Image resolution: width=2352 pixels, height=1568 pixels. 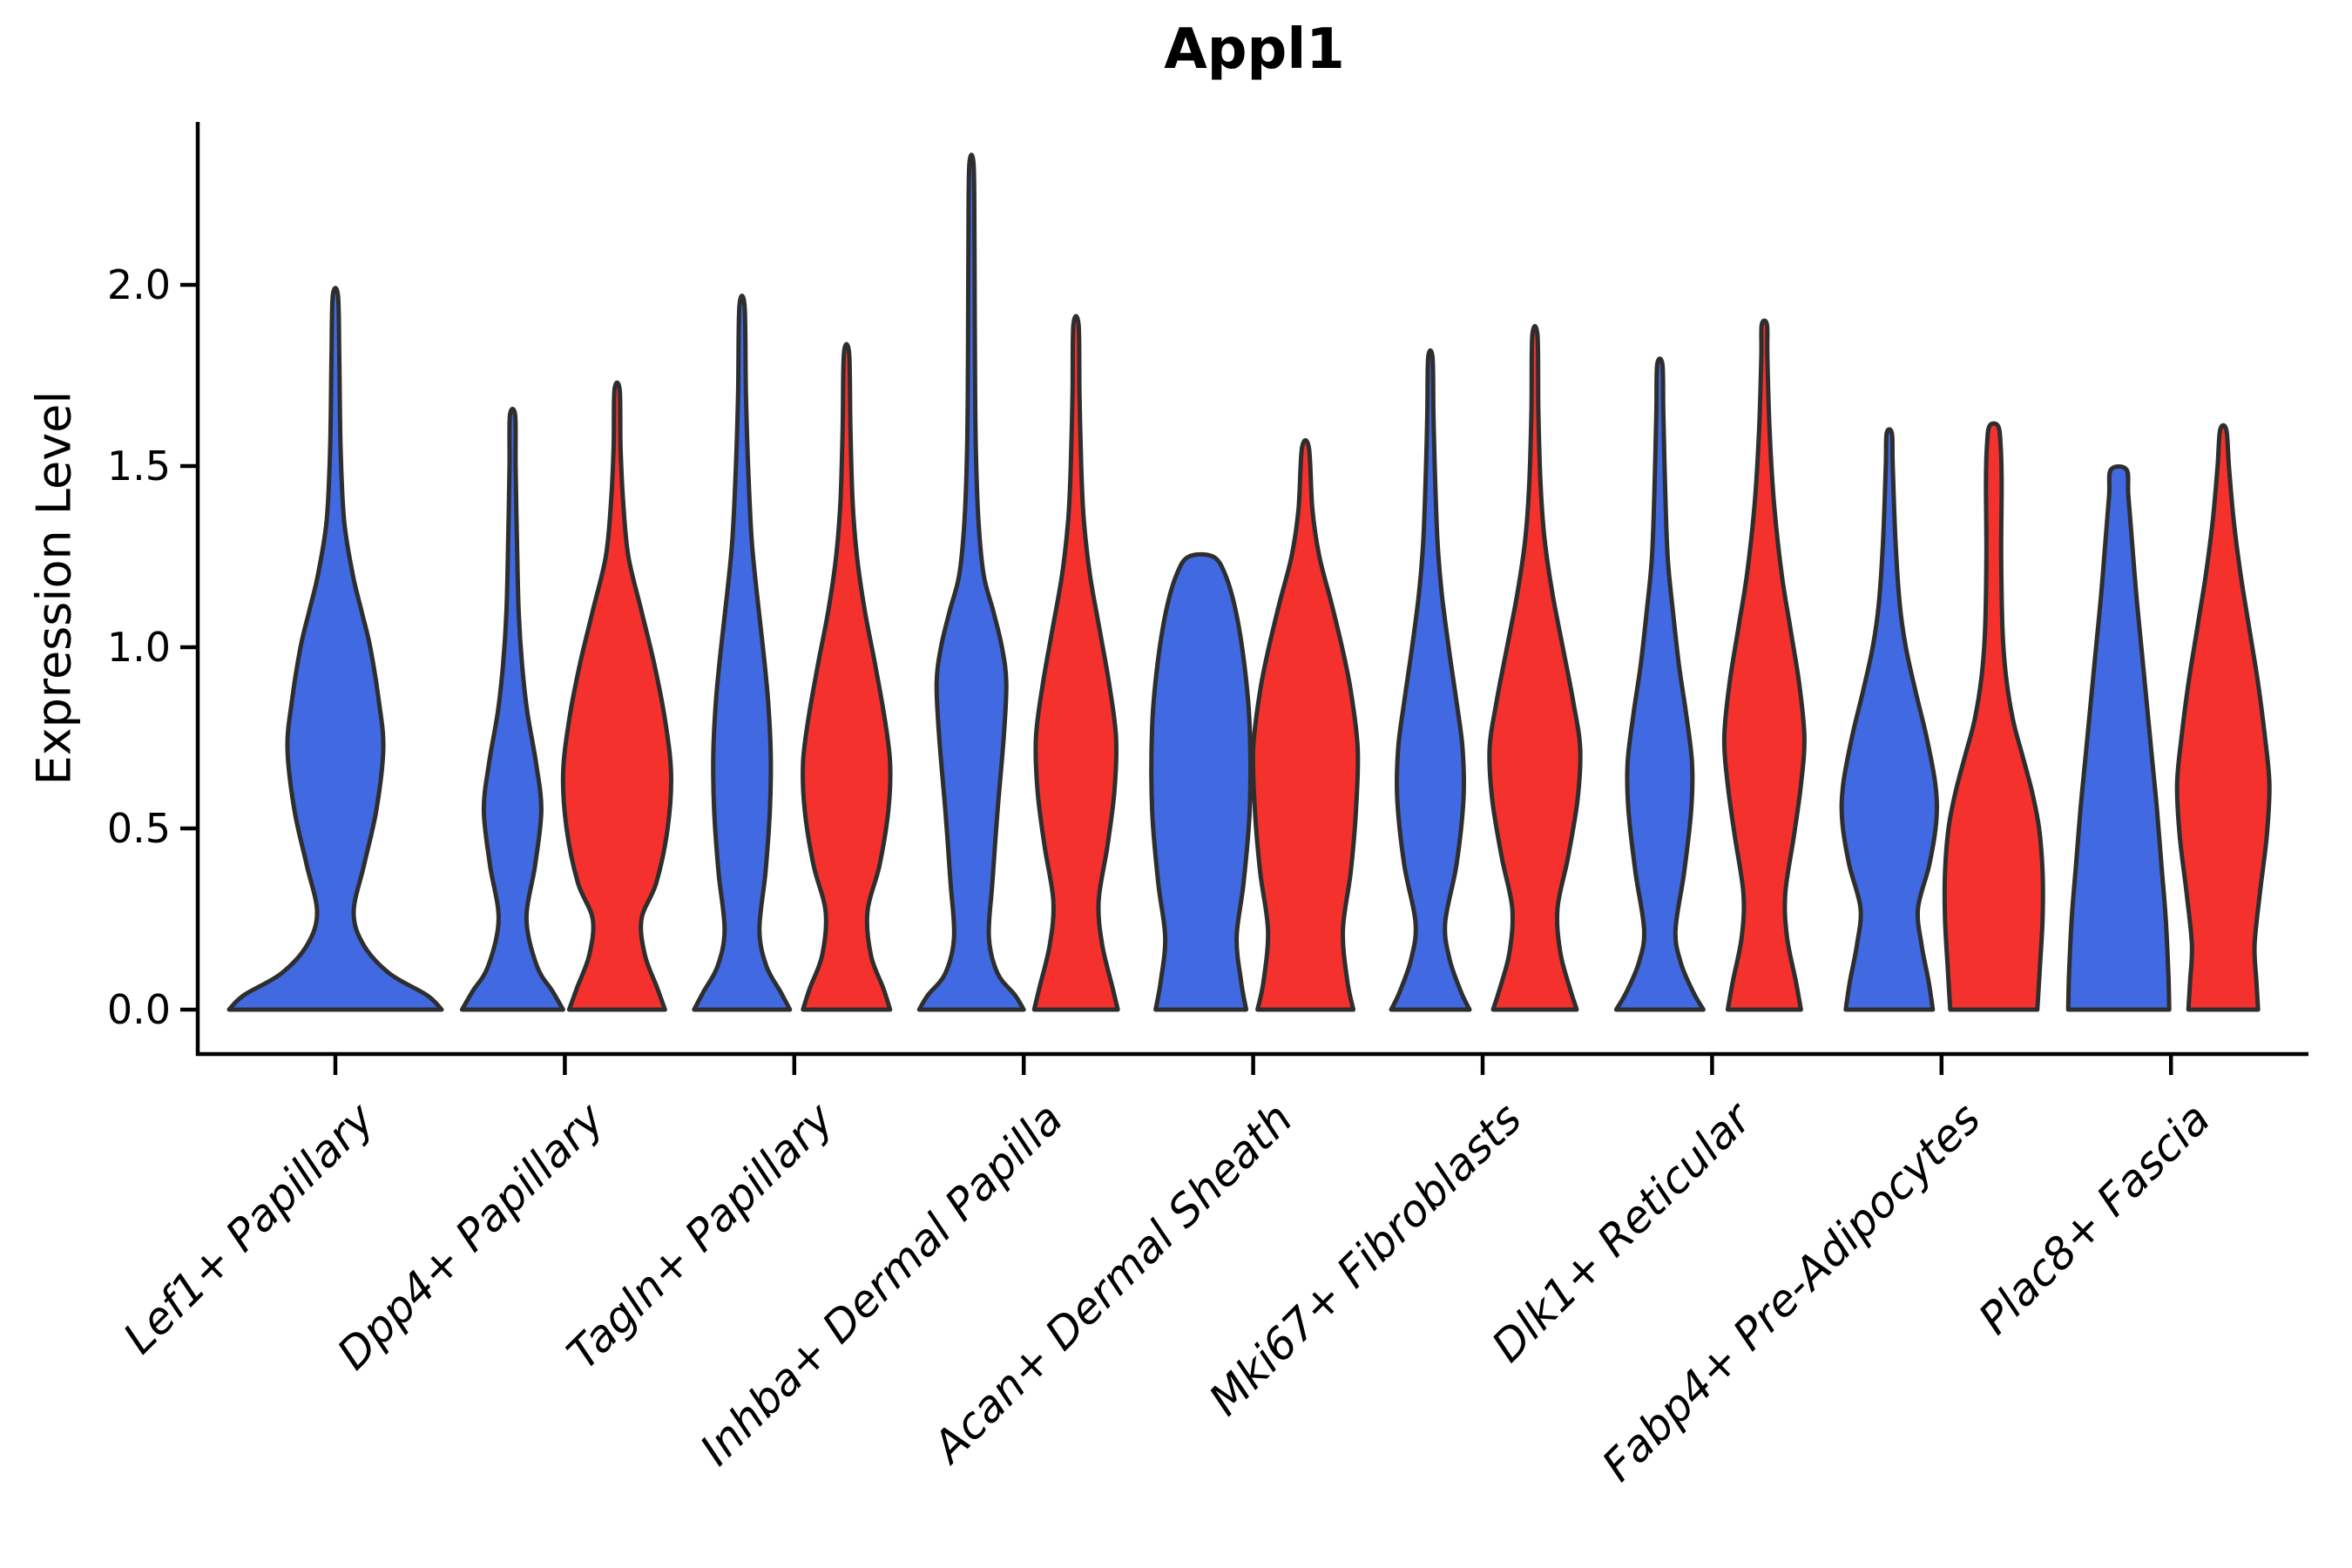 What do you see at coordinates (1994, 716) in the screenshot?
I see `violin-red-fabp4-pre-adipocytes` at bounding box center [1994, 716].